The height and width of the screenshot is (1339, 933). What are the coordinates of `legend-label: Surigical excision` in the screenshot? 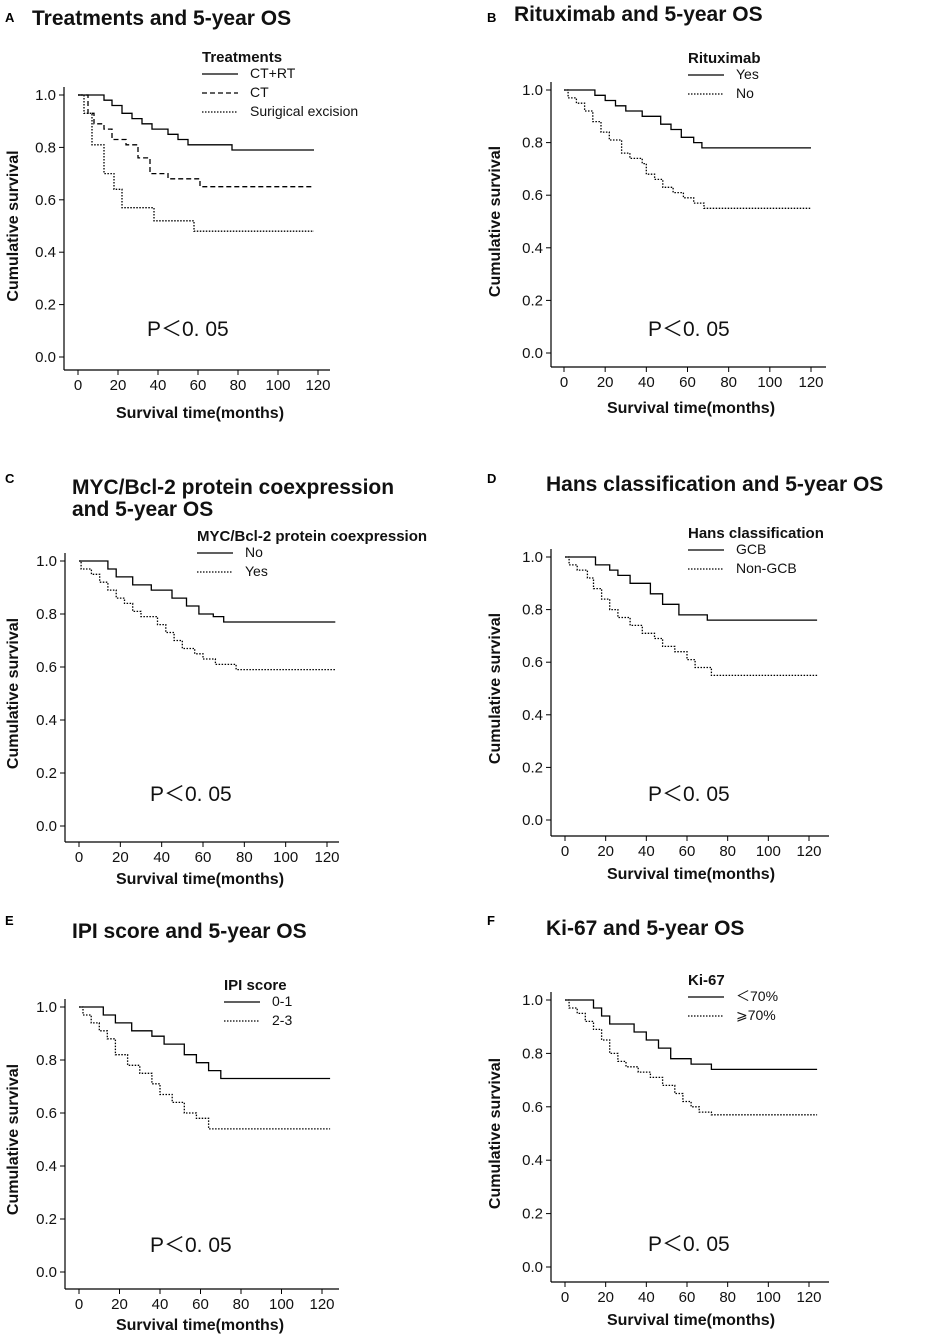 It's located at (304, 111).